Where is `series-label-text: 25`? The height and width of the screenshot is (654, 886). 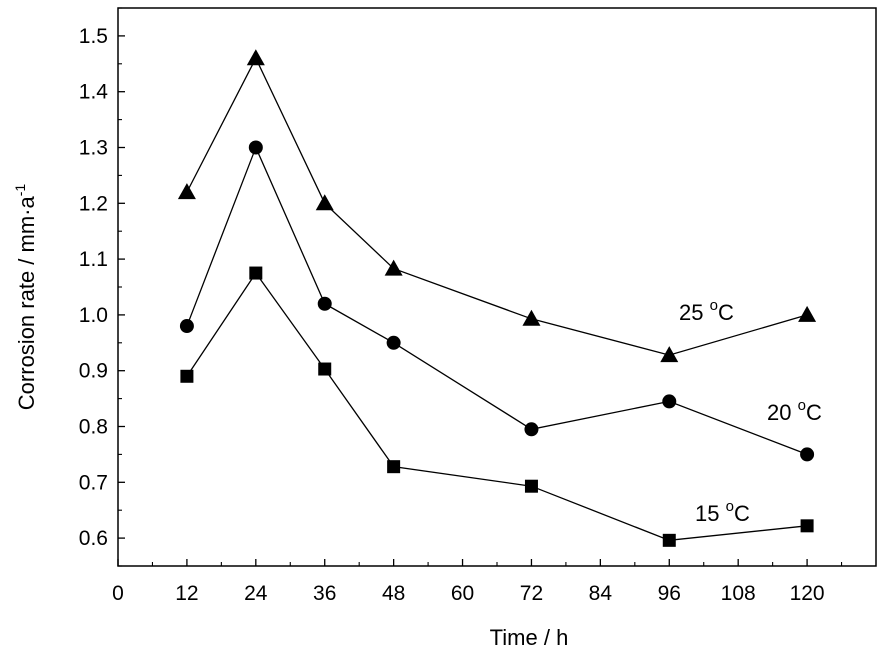 series-label-text: 25 is located at coordinates (694, 312).